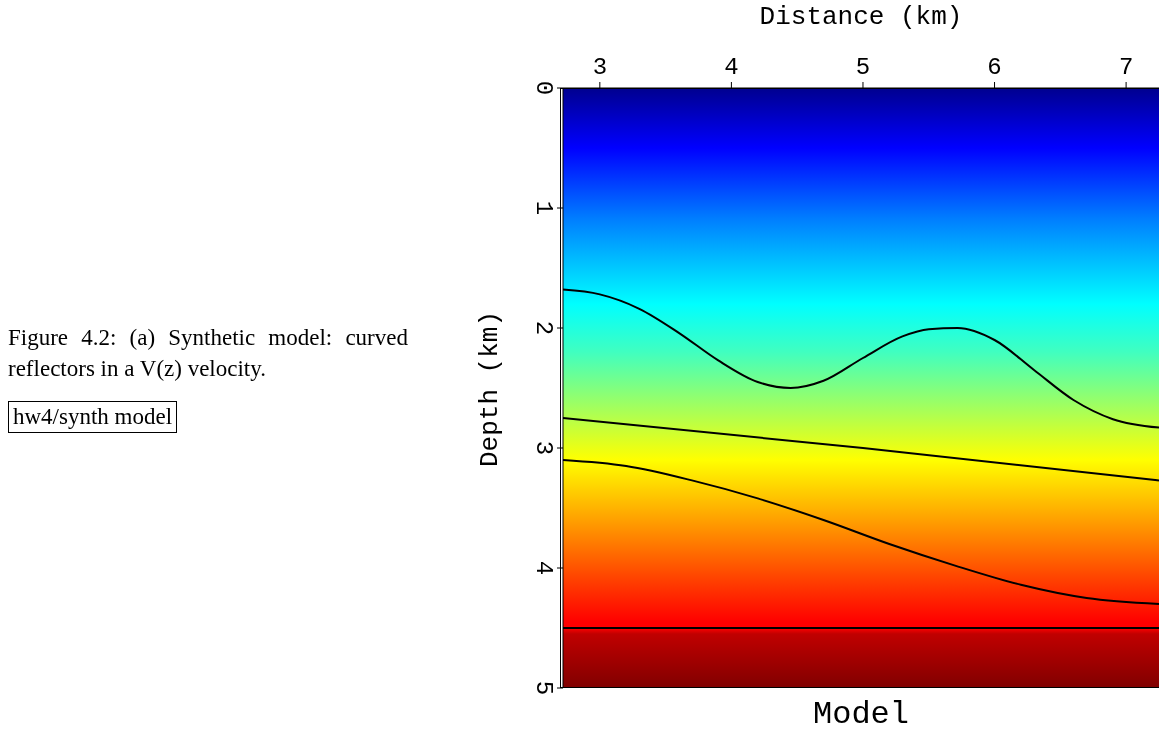 Image resolution: width=1159 pixels, height=736 pixels. I want to click on text: hw4/synth model, so click(93, 417).